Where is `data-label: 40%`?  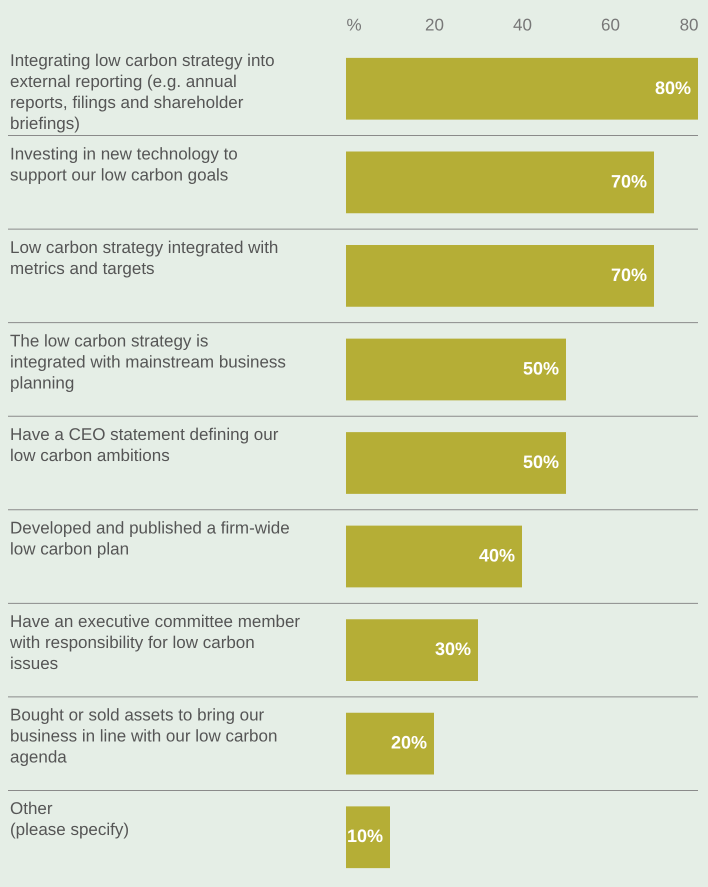
data-label: 40% is located at coordinates (496, 556).